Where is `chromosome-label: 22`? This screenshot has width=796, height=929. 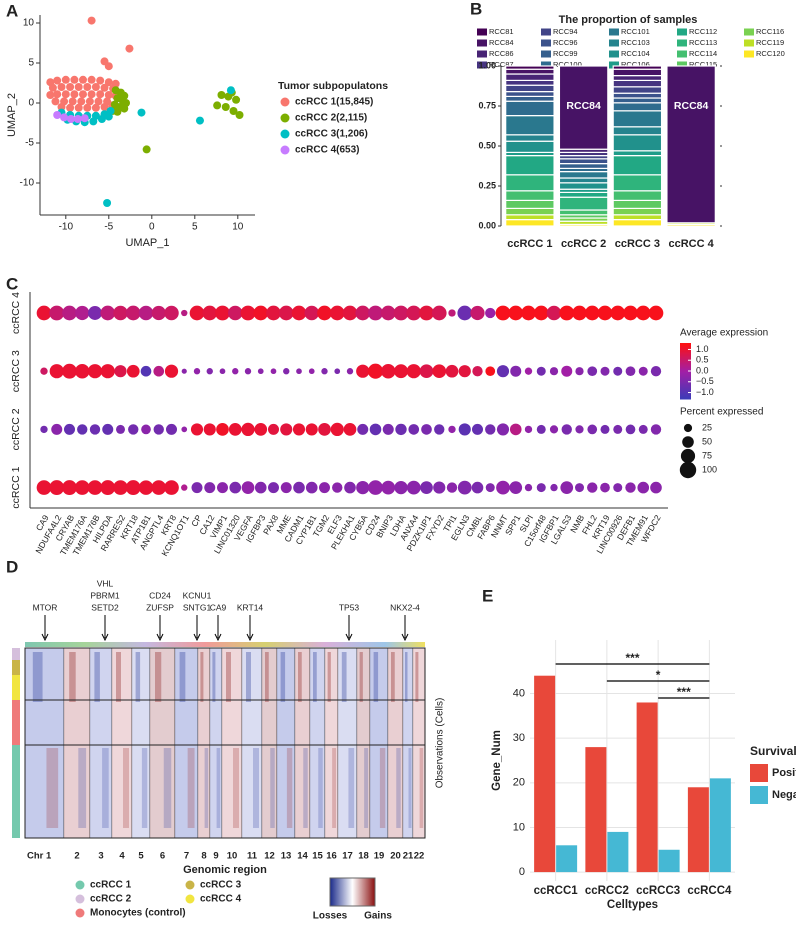
chromosome-label: 22 is located at coordinates (419, 856).